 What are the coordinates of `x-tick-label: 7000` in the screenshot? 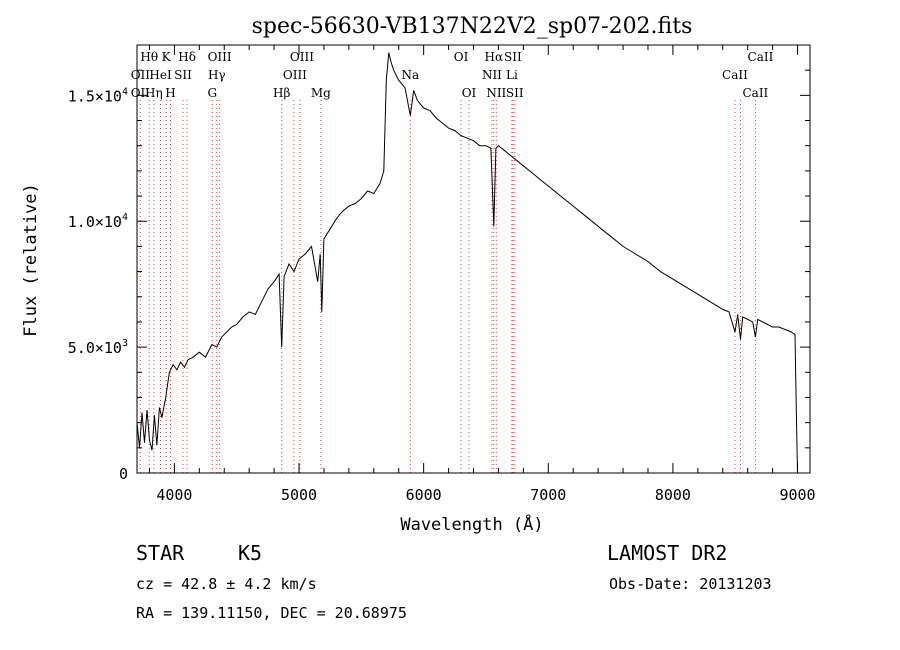 It's located at (548, 495).